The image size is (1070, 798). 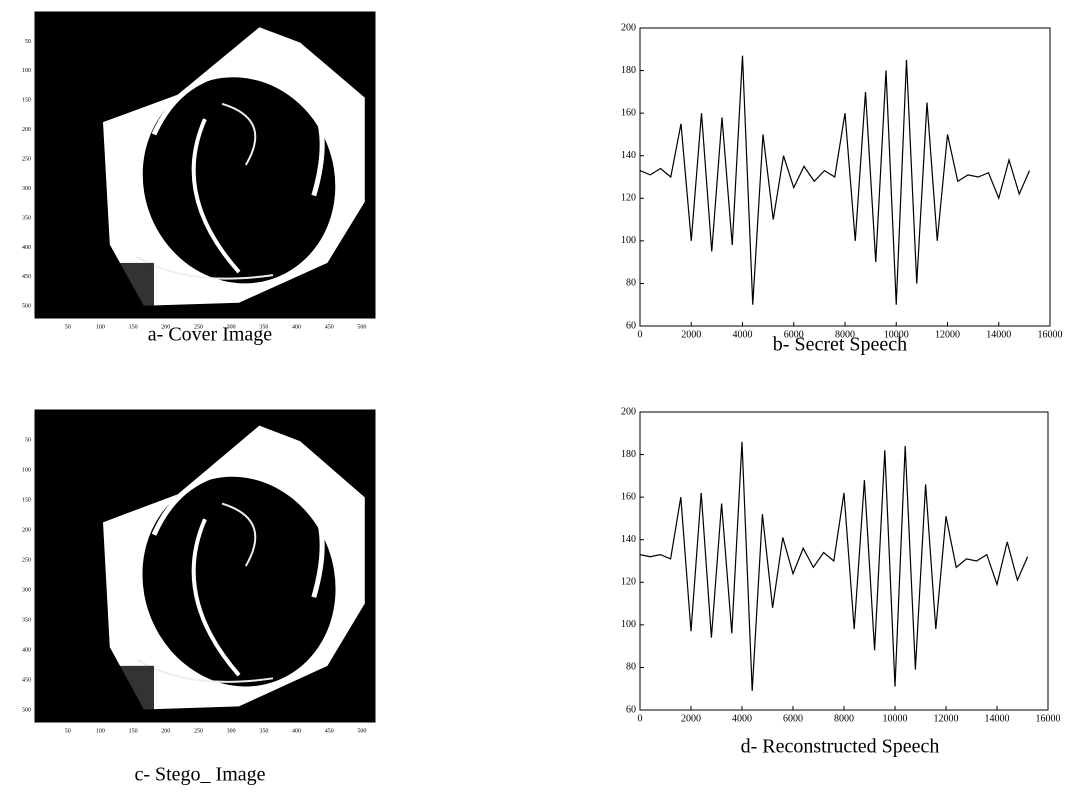 What do you see at coordinates (199, 775) in the screenshot?
I see `caption: c- Stego_ Image` at bounding box center [199, 775].